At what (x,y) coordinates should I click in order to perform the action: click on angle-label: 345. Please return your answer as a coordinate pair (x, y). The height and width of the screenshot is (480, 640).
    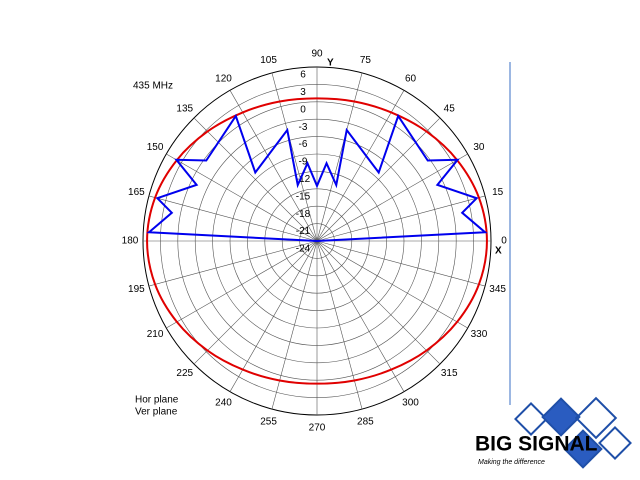
    Looking at the image, I should click on (497, 289).